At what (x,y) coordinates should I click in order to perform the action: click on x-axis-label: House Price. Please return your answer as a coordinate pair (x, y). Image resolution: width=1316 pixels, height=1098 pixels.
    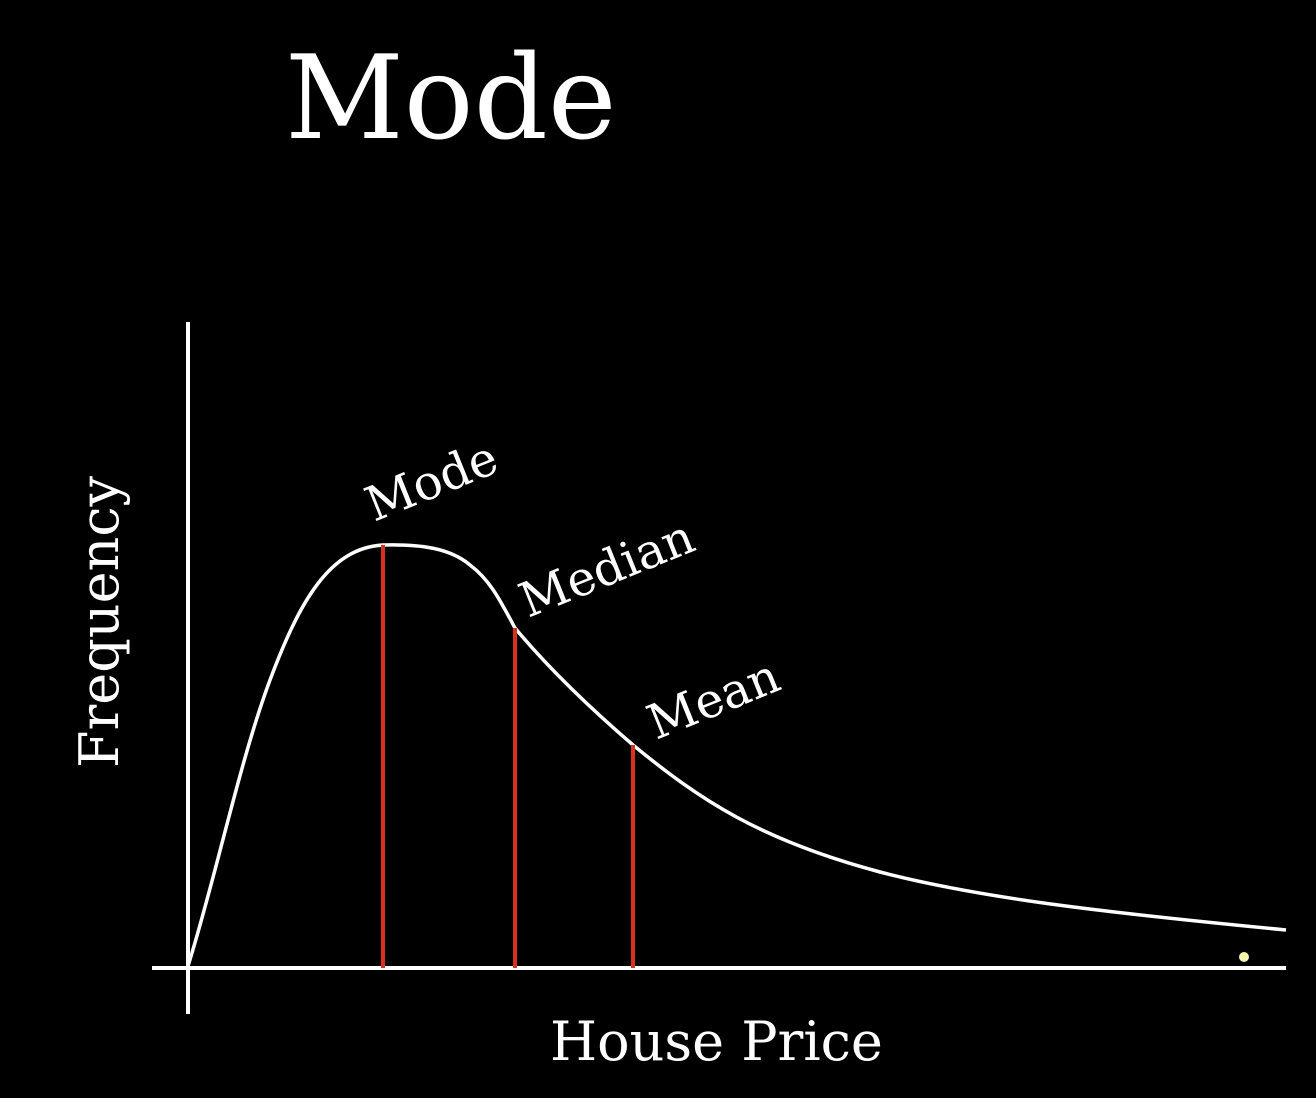
    Looking at the image, I should click on (716, 1041).